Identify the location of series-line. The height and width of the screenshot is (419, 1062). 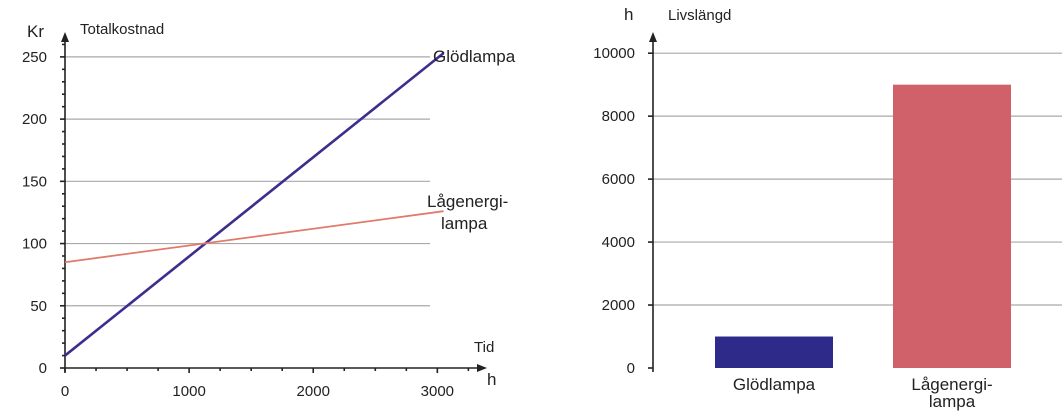
(254, 237).